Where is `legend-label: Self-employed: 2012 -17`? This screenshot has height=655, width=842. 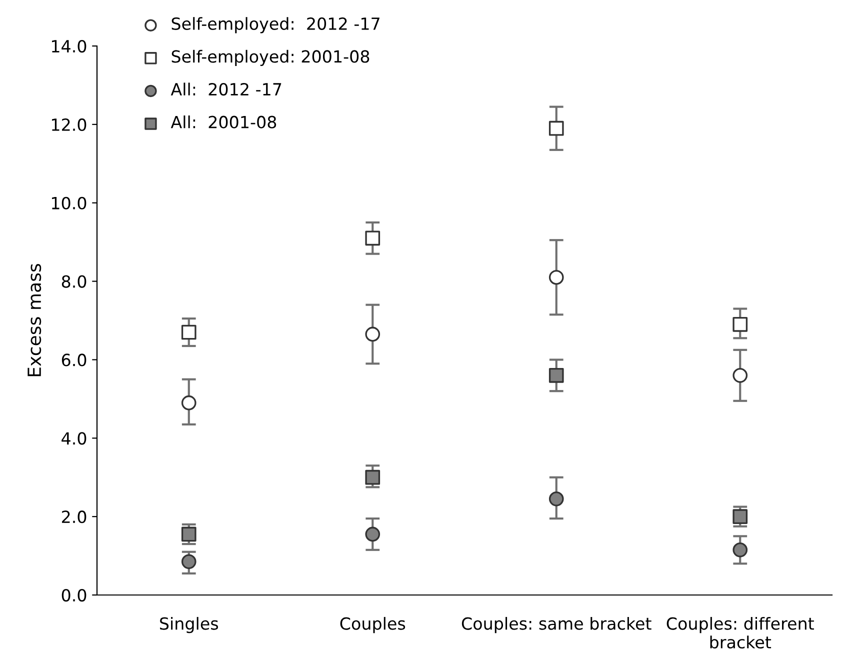 legend-label: Self-employed: 2012 -17 is located at coordinates (276, 25).